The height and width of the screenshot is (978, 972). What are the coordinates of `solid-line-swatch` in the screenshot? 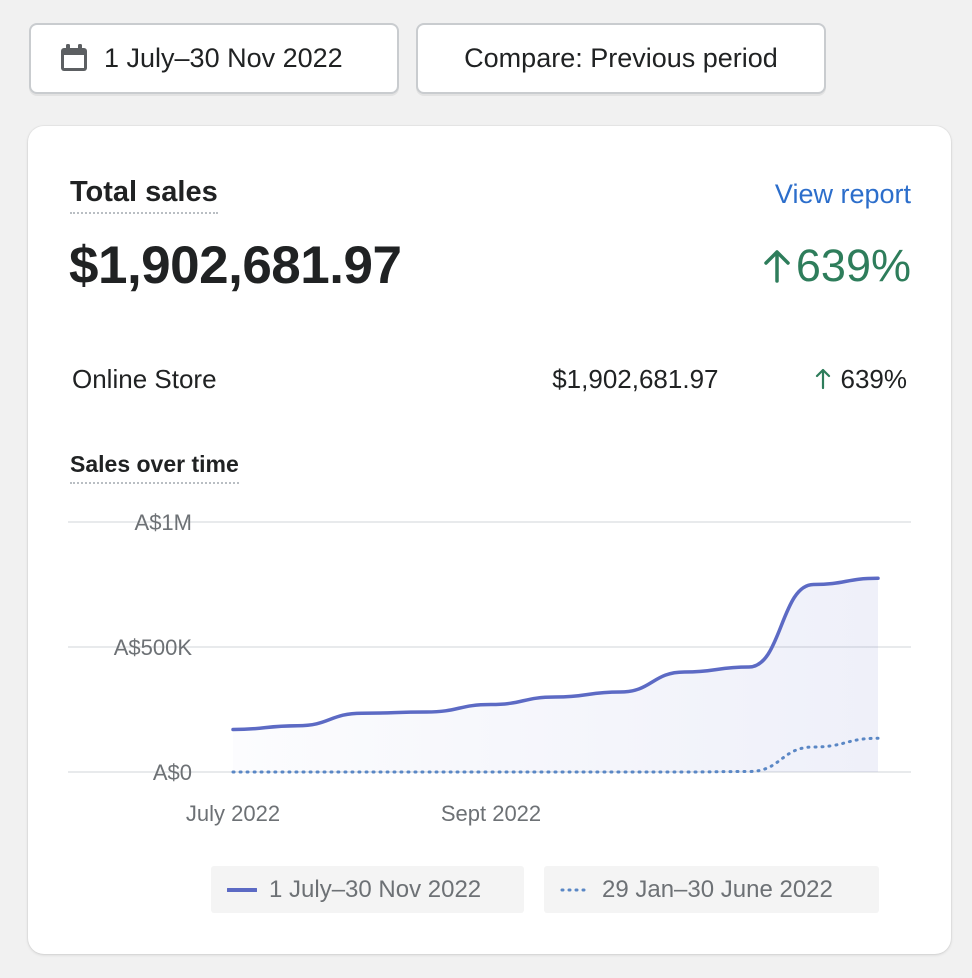 It's located at (242, 889).